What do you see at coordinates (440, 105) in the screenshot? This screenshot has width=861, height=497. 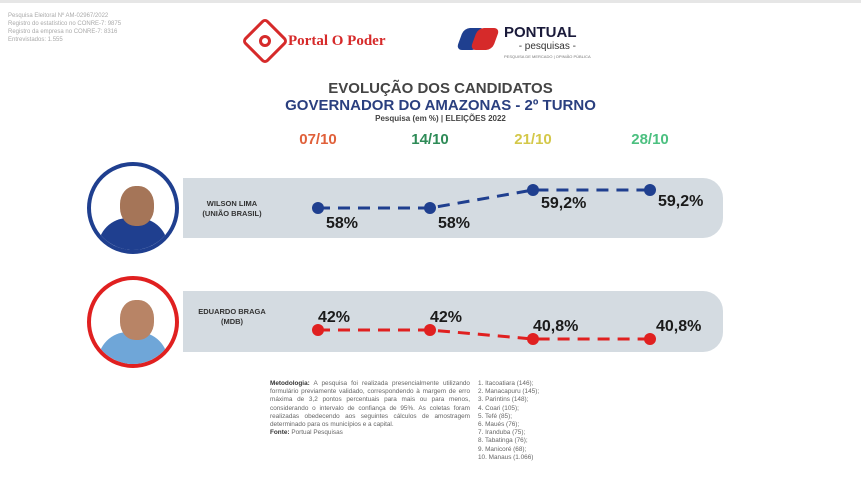 I see `chart-subtitle: GOVERNADOR DO AMAZONAS - 2º TURNO` at bounding box center [440, 105].